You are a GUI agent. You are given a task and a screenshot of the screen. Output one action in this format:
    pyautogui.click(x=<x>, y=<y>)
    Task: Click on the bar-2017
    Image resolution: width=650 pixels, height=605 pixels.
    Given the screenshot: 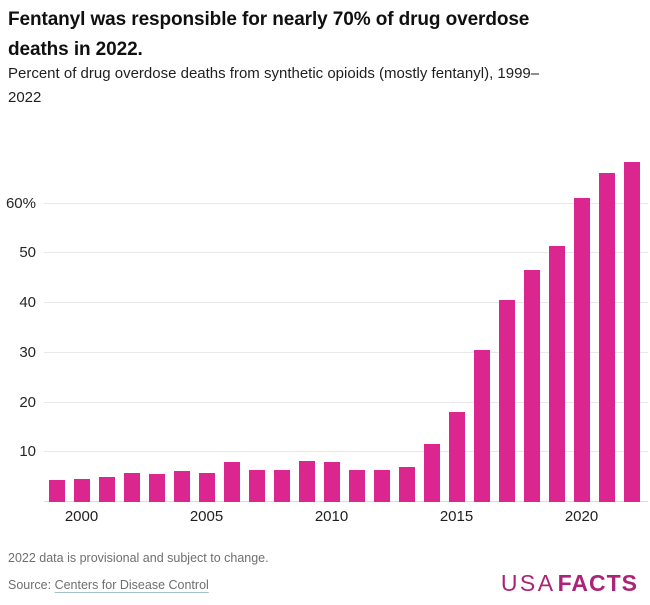 What is the action you would take?
    pyautogui.click(x=506, y=401)
    